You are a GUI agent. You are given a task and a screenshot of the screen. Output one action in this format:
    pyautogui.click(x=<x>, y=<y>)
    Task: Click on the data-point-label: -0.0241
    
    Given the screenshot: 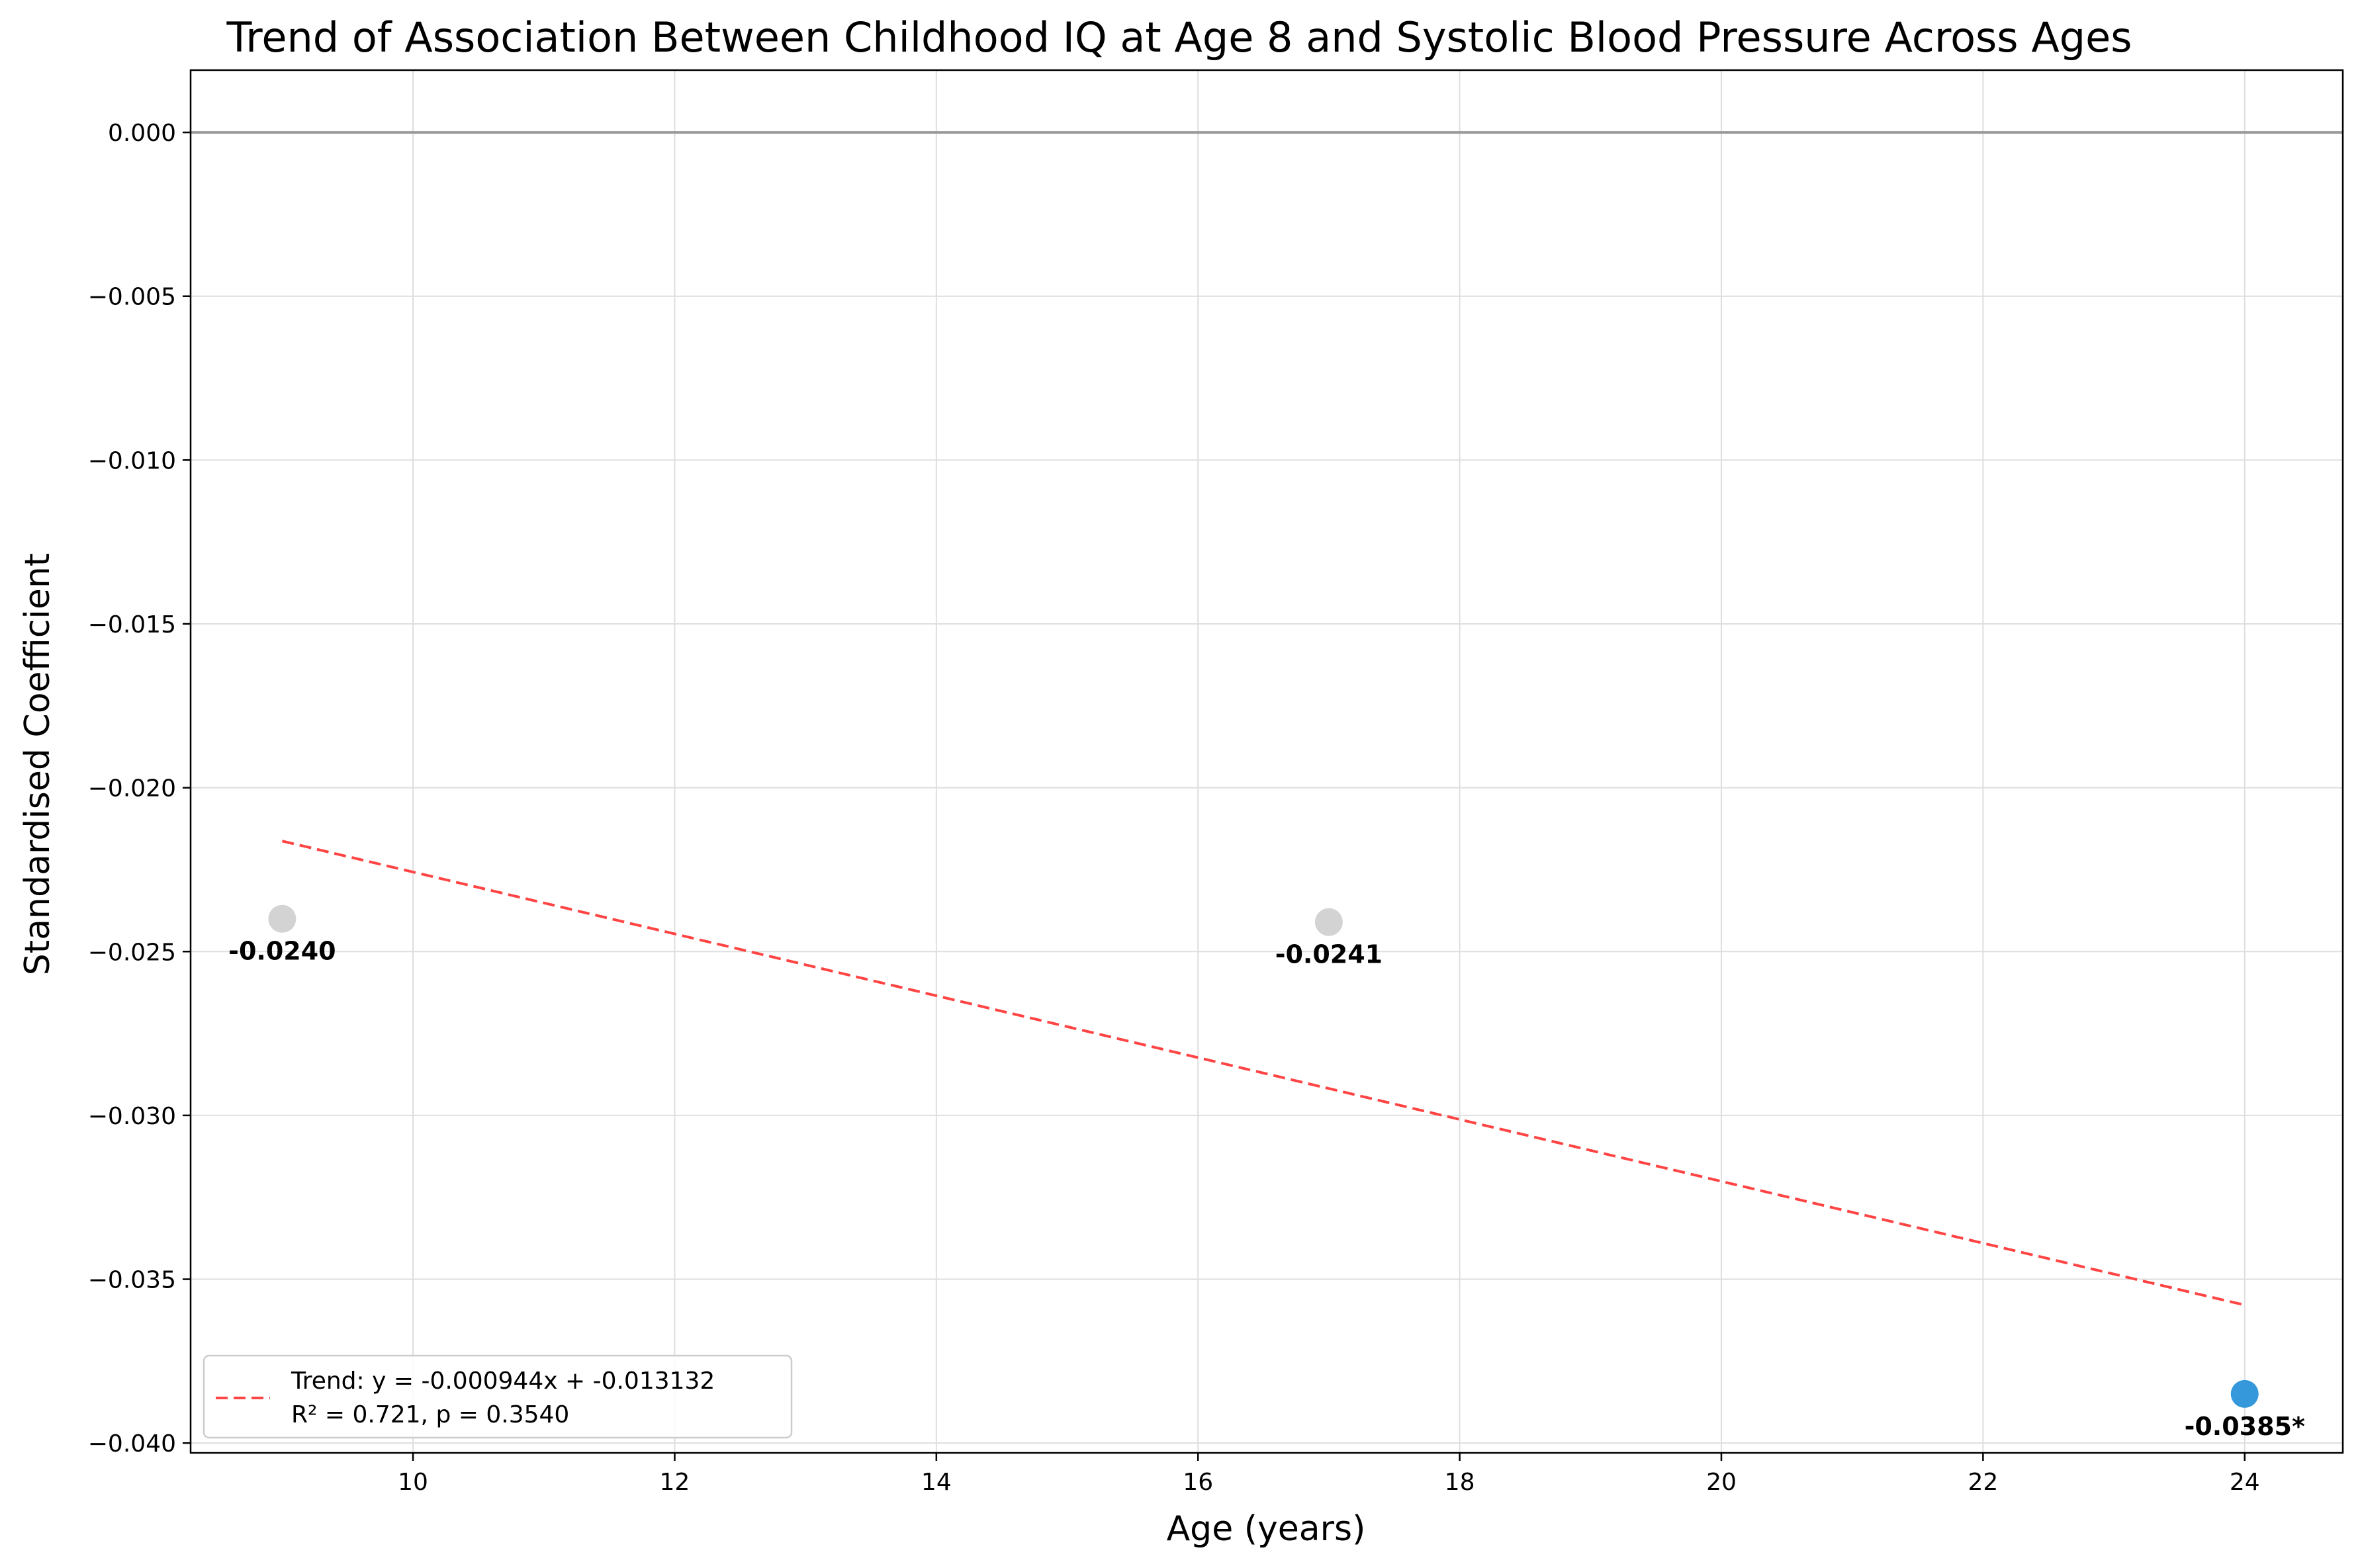 What is the action you would take?
    pyautogui.click(x=1329, y=955)
    